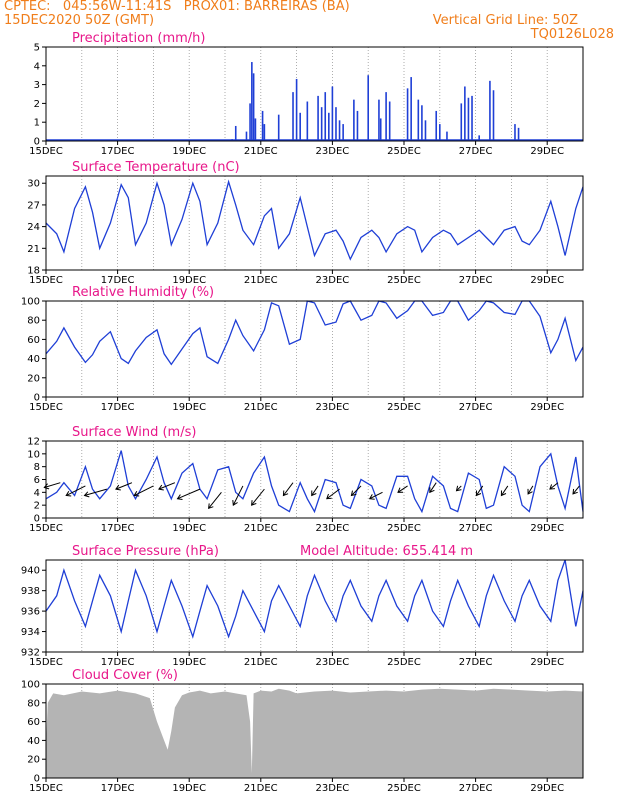 This screenshot has width=618, height=800. What do you see at coordinates (30, 571) in the screenshot?
I see `y-tick-label: 940` at bounding box center [30, 571].